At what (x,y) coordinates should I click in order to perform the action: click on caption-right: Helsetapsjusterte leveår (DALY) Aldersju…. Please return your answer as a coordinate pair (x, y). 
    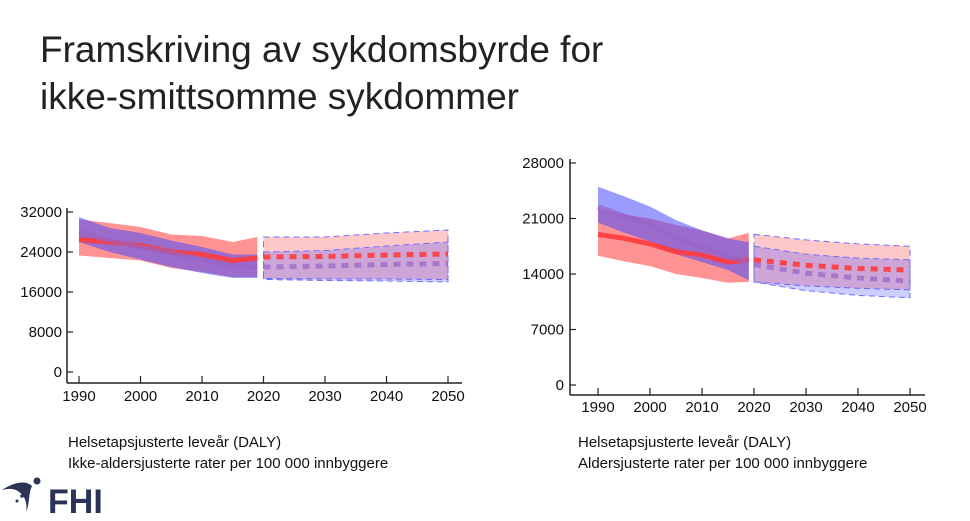
    Looking at the image, I should click on (722, 453).